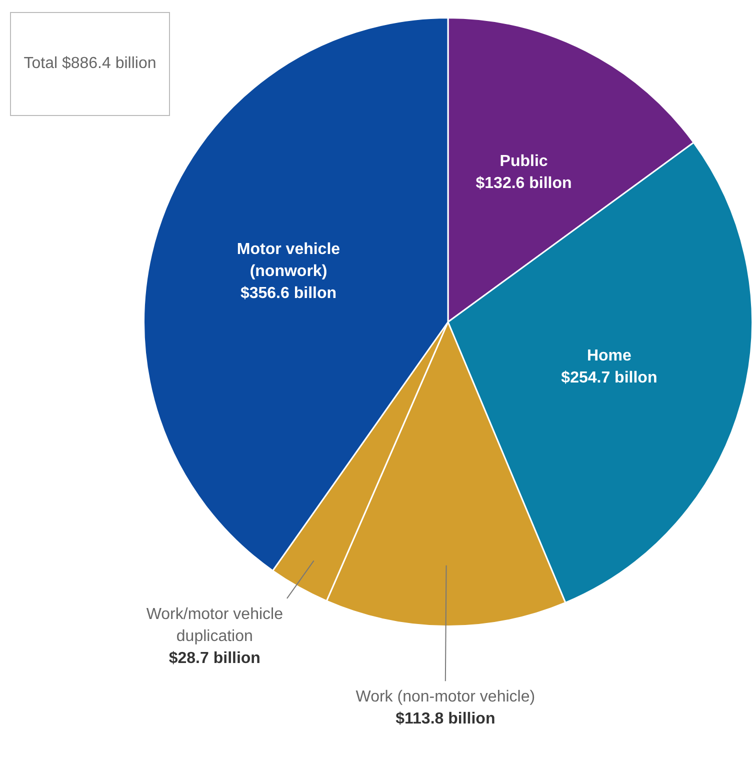 The height and width of the screenshot is (774, 753). Describe the element at coordinates (90, 64) in the screenshot. I see `text: Total $886.4 billion` at that location.